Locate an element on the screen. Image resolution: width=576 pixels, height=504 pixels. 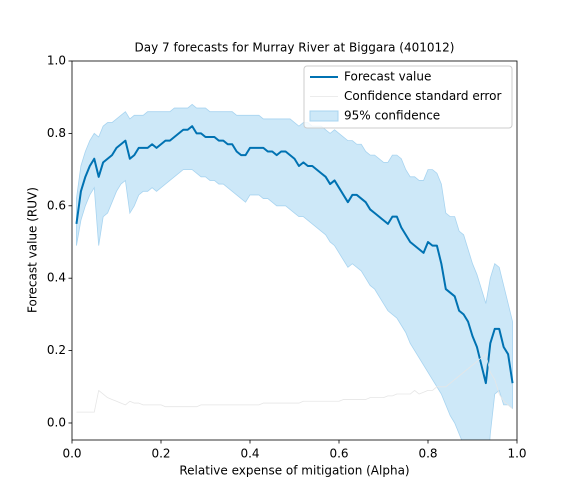
y-axis-label: Forecast value (RUV) is located at coordinates (33, 250).